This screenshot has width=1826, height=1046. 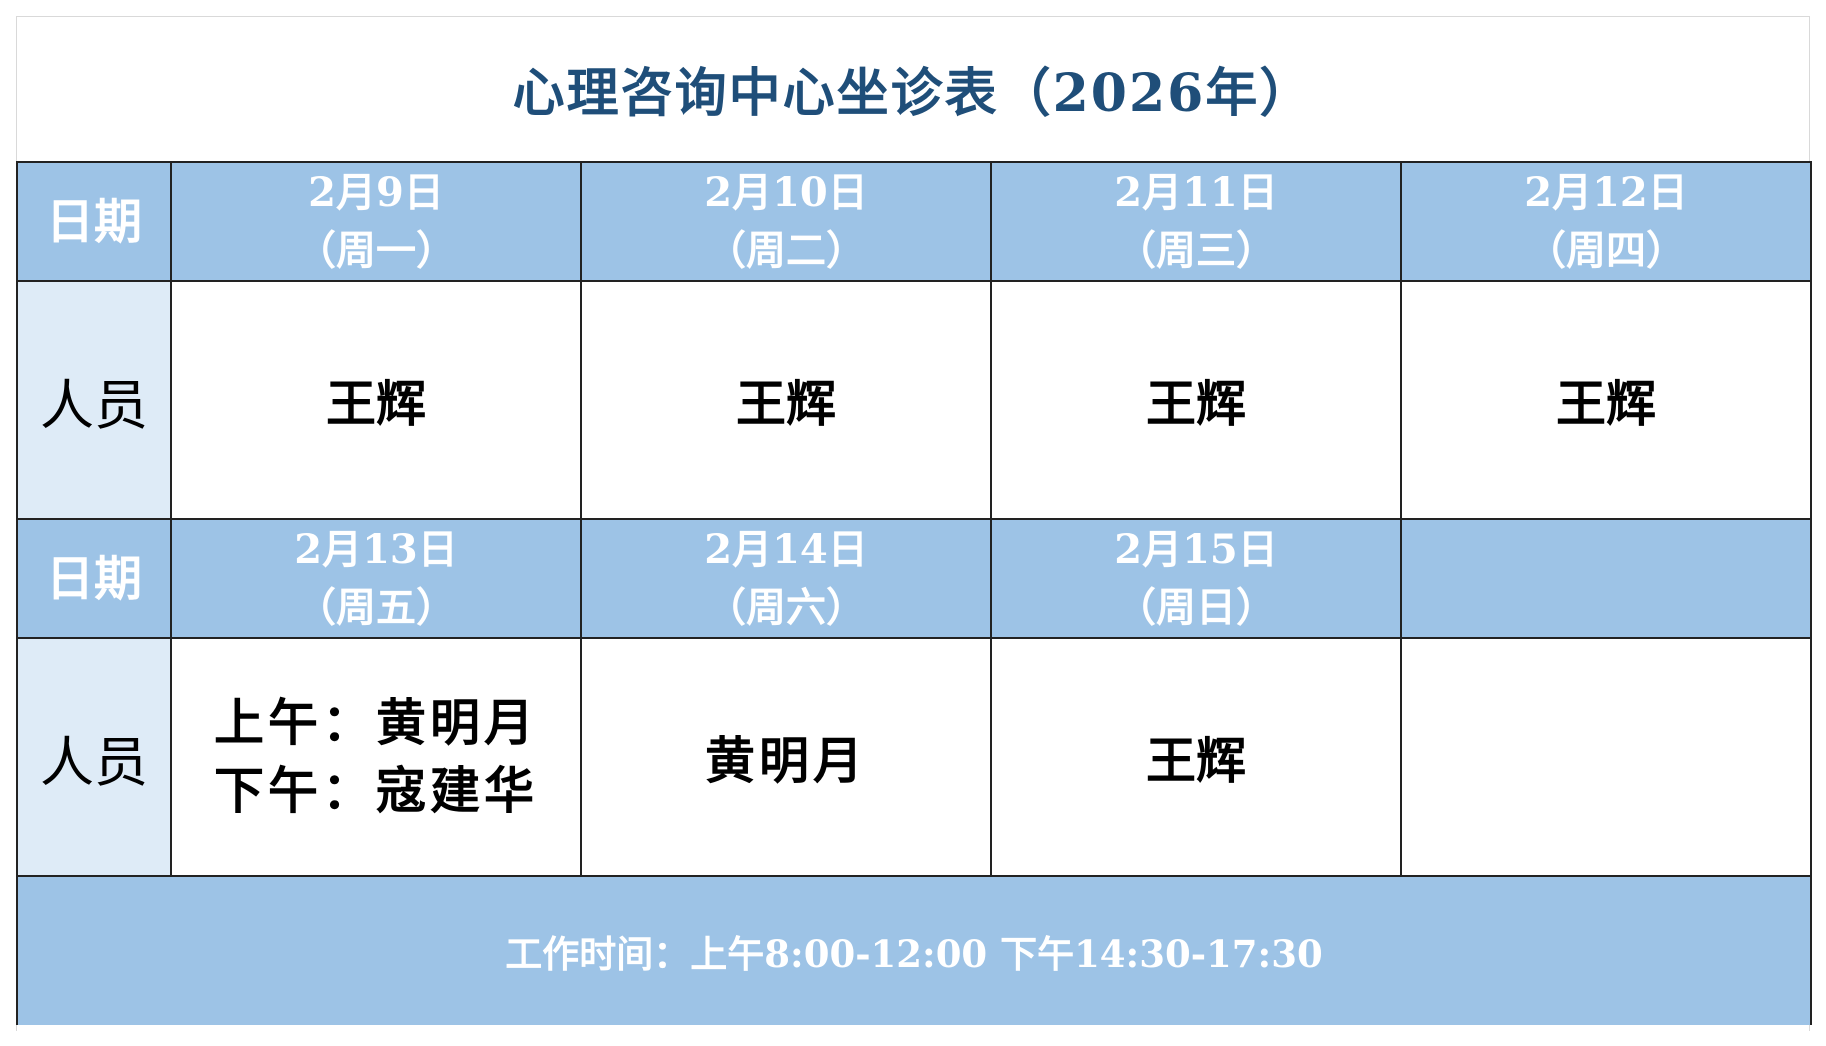 What do you see at coordinates (786, 192) in the screenshot?
I see `date: 2月10日` at bounding box center [786, 192].